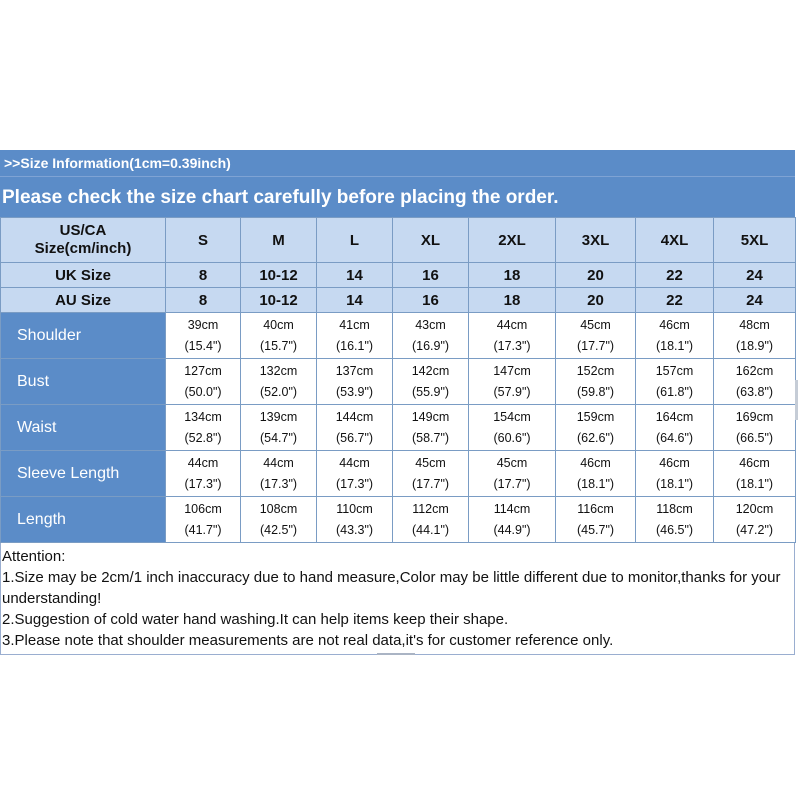 This screenshot has height=800, width=800. I want to click on uk-size-value: 10-12, so click(278, 275).